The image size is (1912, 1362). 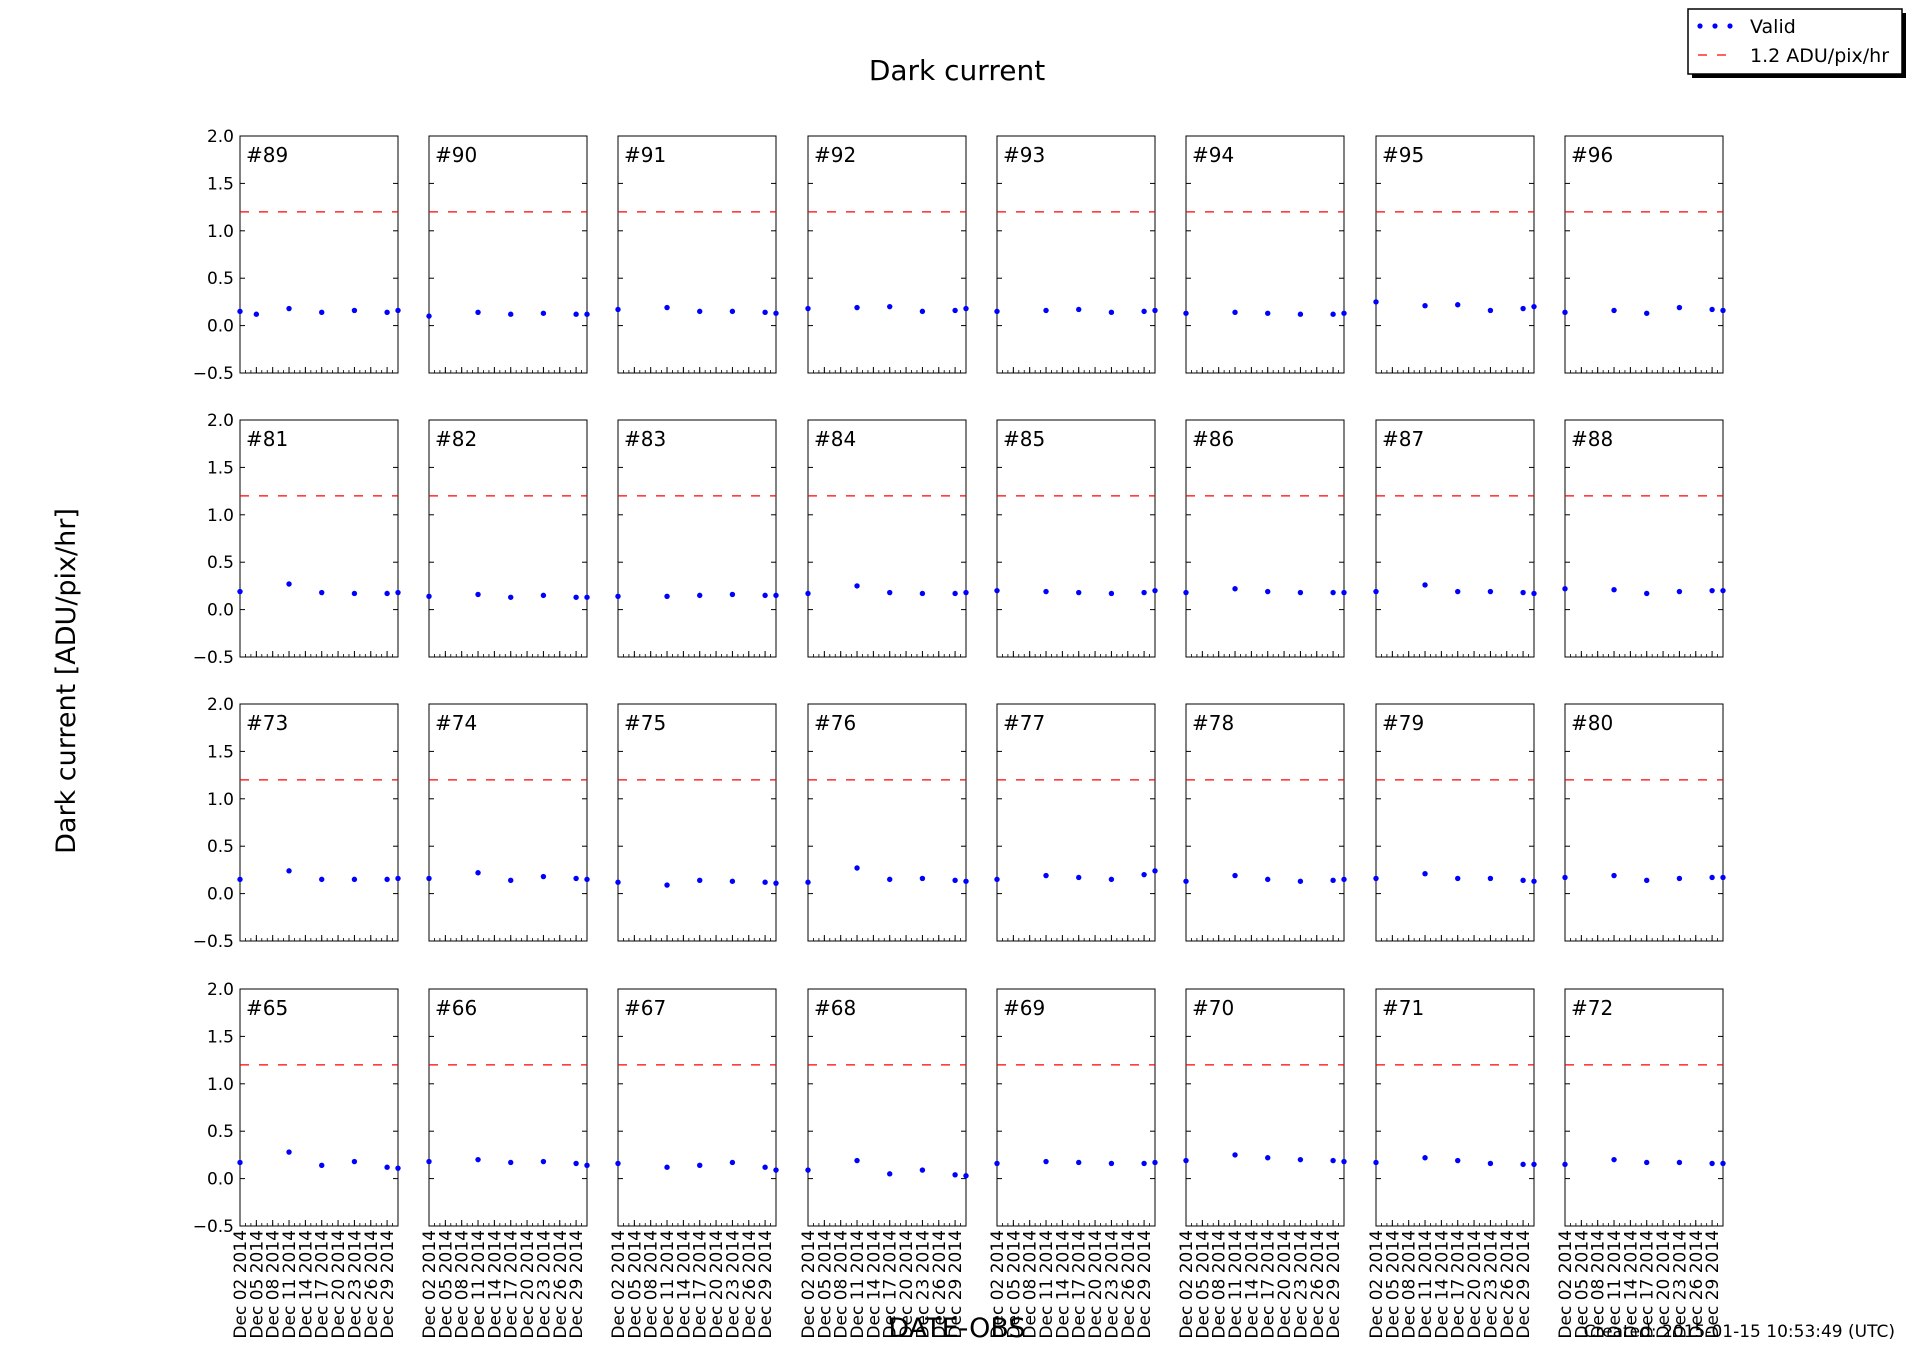 I want to click on panel-label: #84, so click(x=835, y=439).